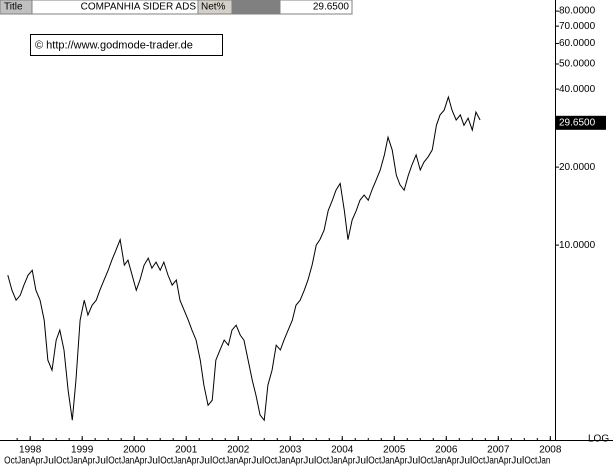  What do you see at coordinates (577, 89) in the screenshot?
I see `y-tick-label: 40.0000` at bounding box center [577, 89].